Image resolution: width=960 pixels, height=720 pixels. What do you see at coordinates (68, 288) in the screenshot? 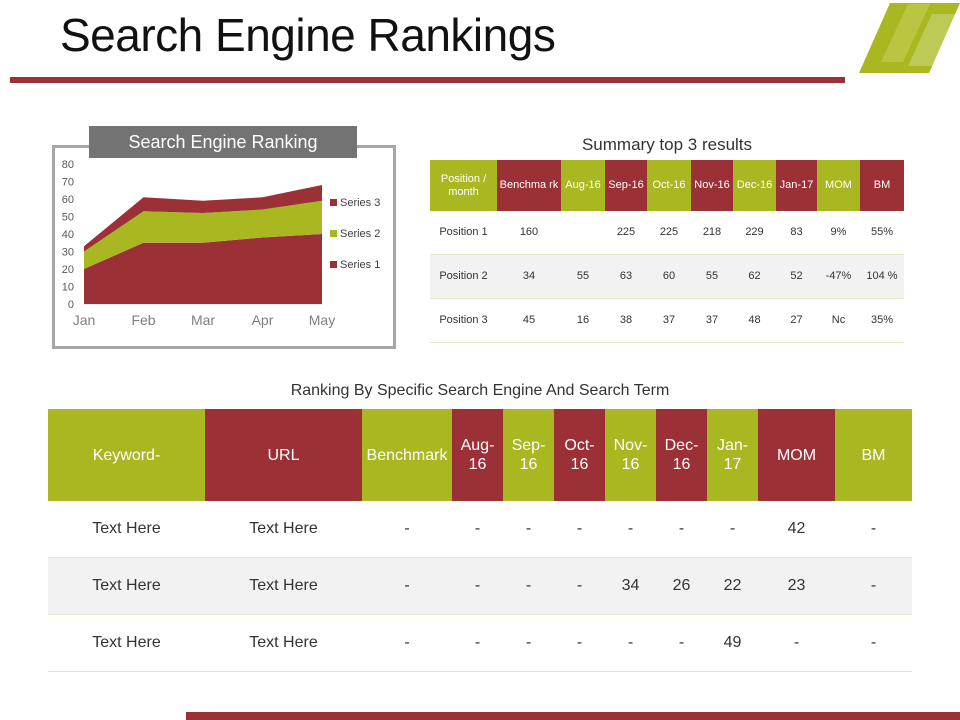
I see `y-tick-label: 10` at bounding box center [68, 288].